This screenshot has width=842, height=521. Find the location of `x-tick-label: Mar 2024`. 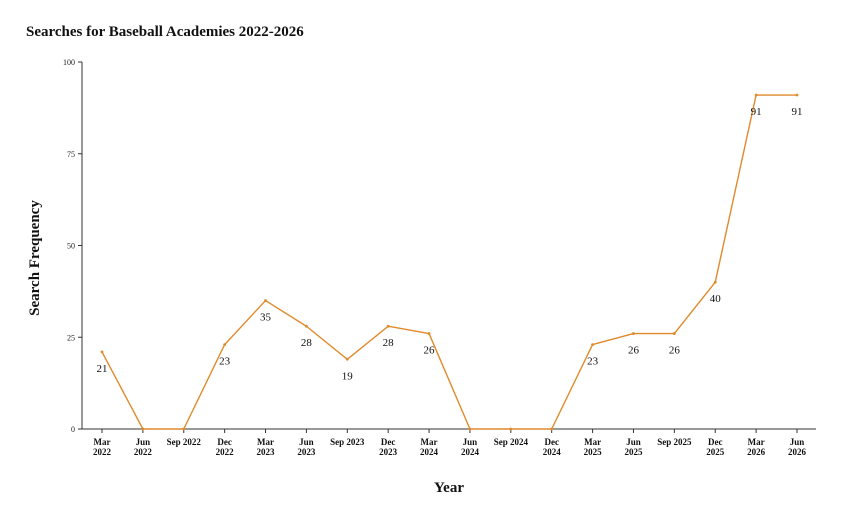

x-tick-label: Mar 2024 is located at coordinates (429, 447).